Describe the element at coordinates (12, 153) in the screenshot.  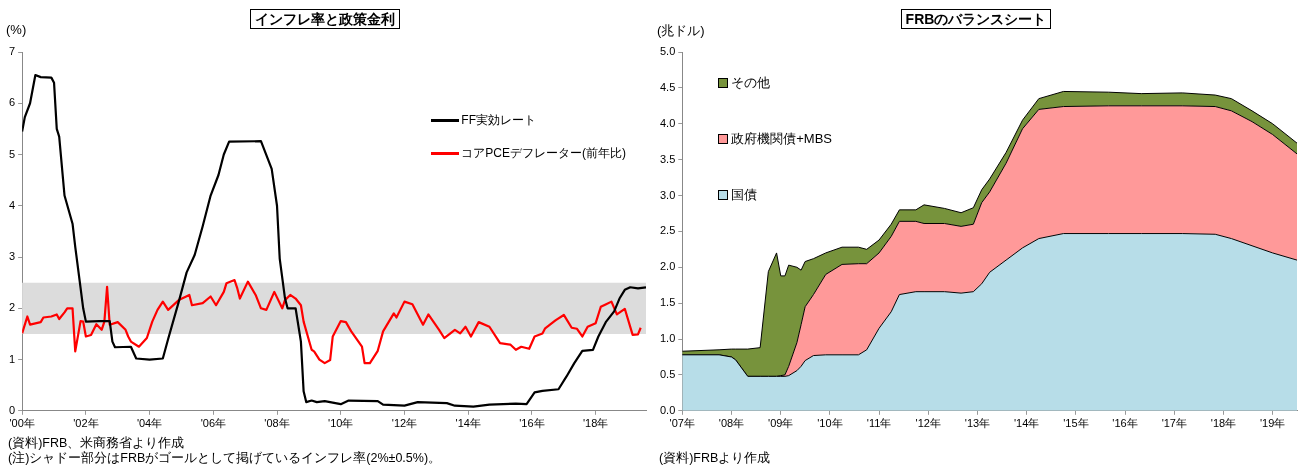
I see `y-tick-label: 5` at that location.